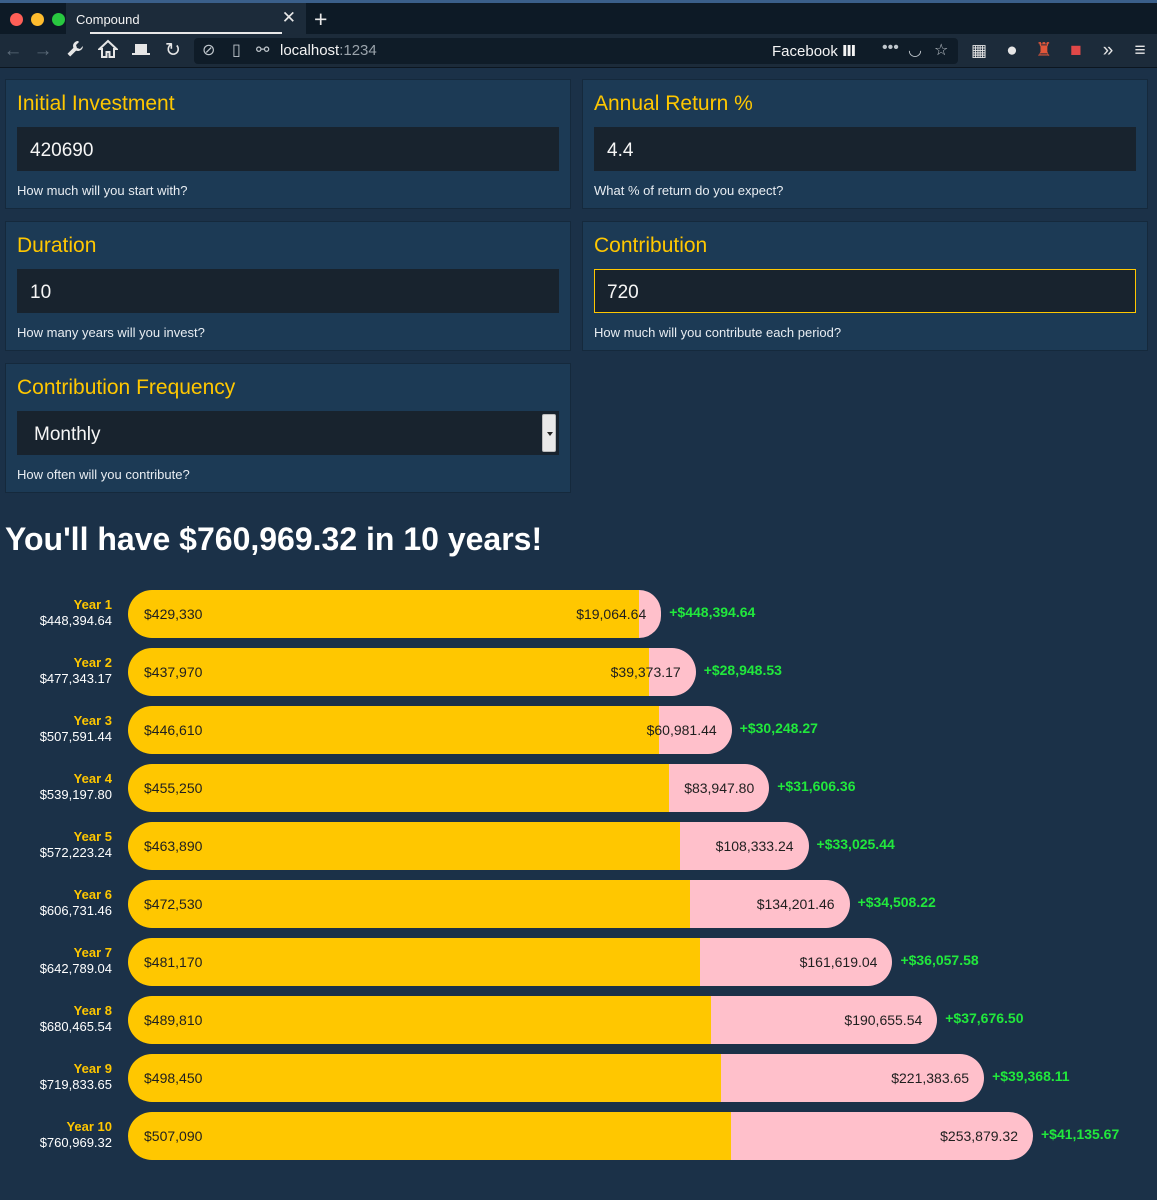 This screenshot has height=1200, width=1157. What do you see at coordinates (92, 662) in the screenshot?
I see `year-name: Year 2` at bounding box center [92, 662].